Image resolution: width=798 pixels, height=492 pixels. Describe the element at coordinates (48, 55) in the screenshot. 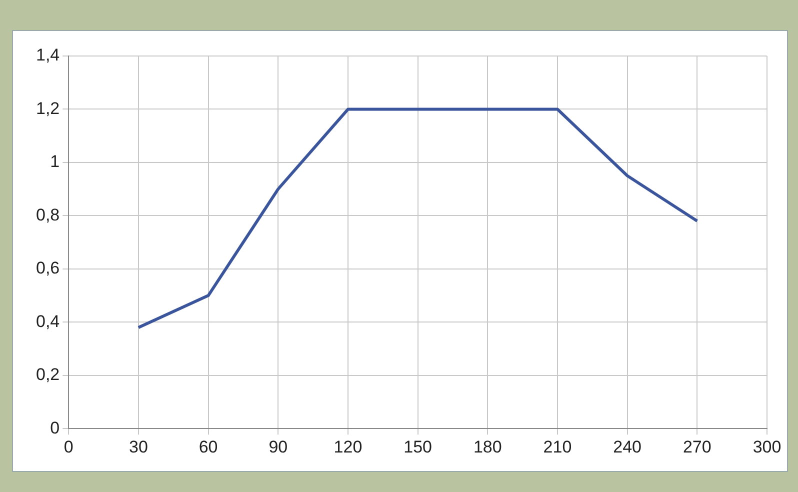

I see `y-tick-label: 1,4` at that location.